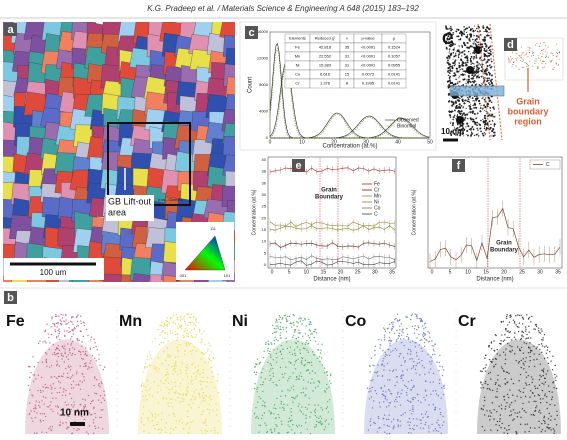  I want to click on table-cell-text: 0.0955, so click(394, 65).